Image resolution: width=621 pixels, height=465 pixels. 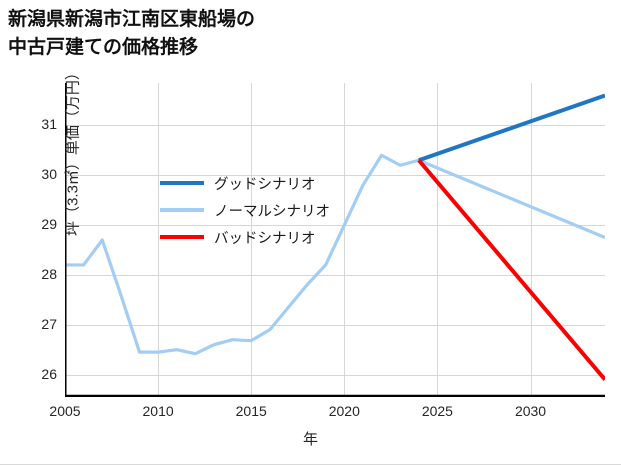 I want to click on legend-swatch-good, so click(x=182, y=183).